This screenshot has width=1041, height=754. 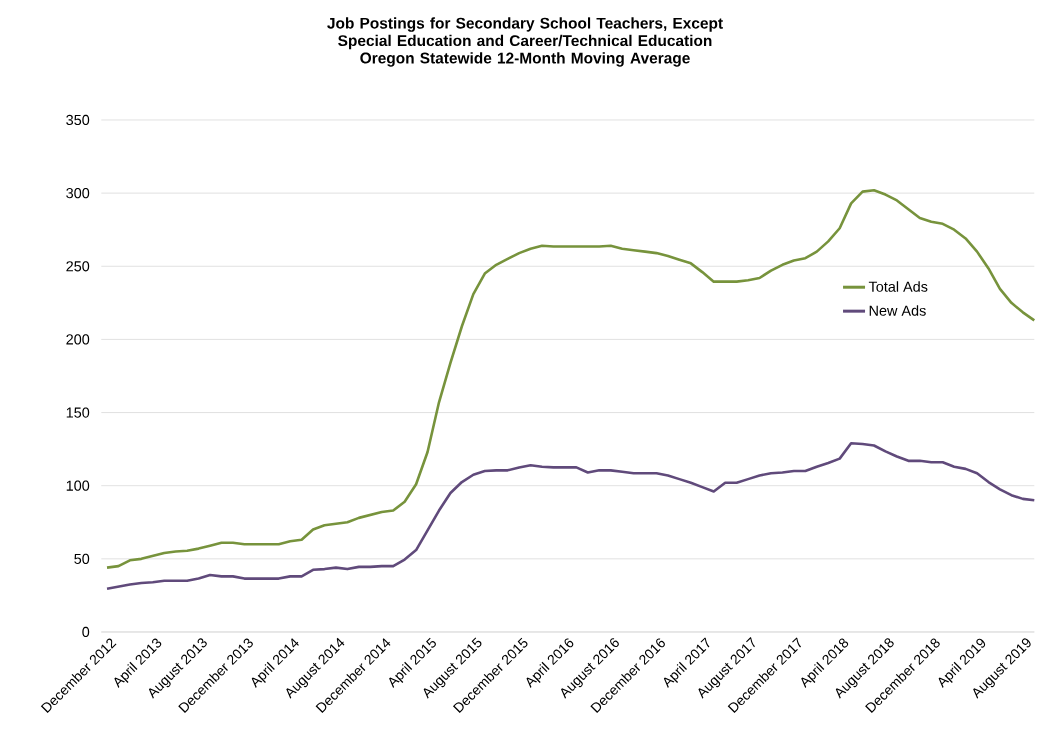 I want to click on chart-subtitle: Oregon Statewide 12-Month Moving Average, so click(x=525, y=59).